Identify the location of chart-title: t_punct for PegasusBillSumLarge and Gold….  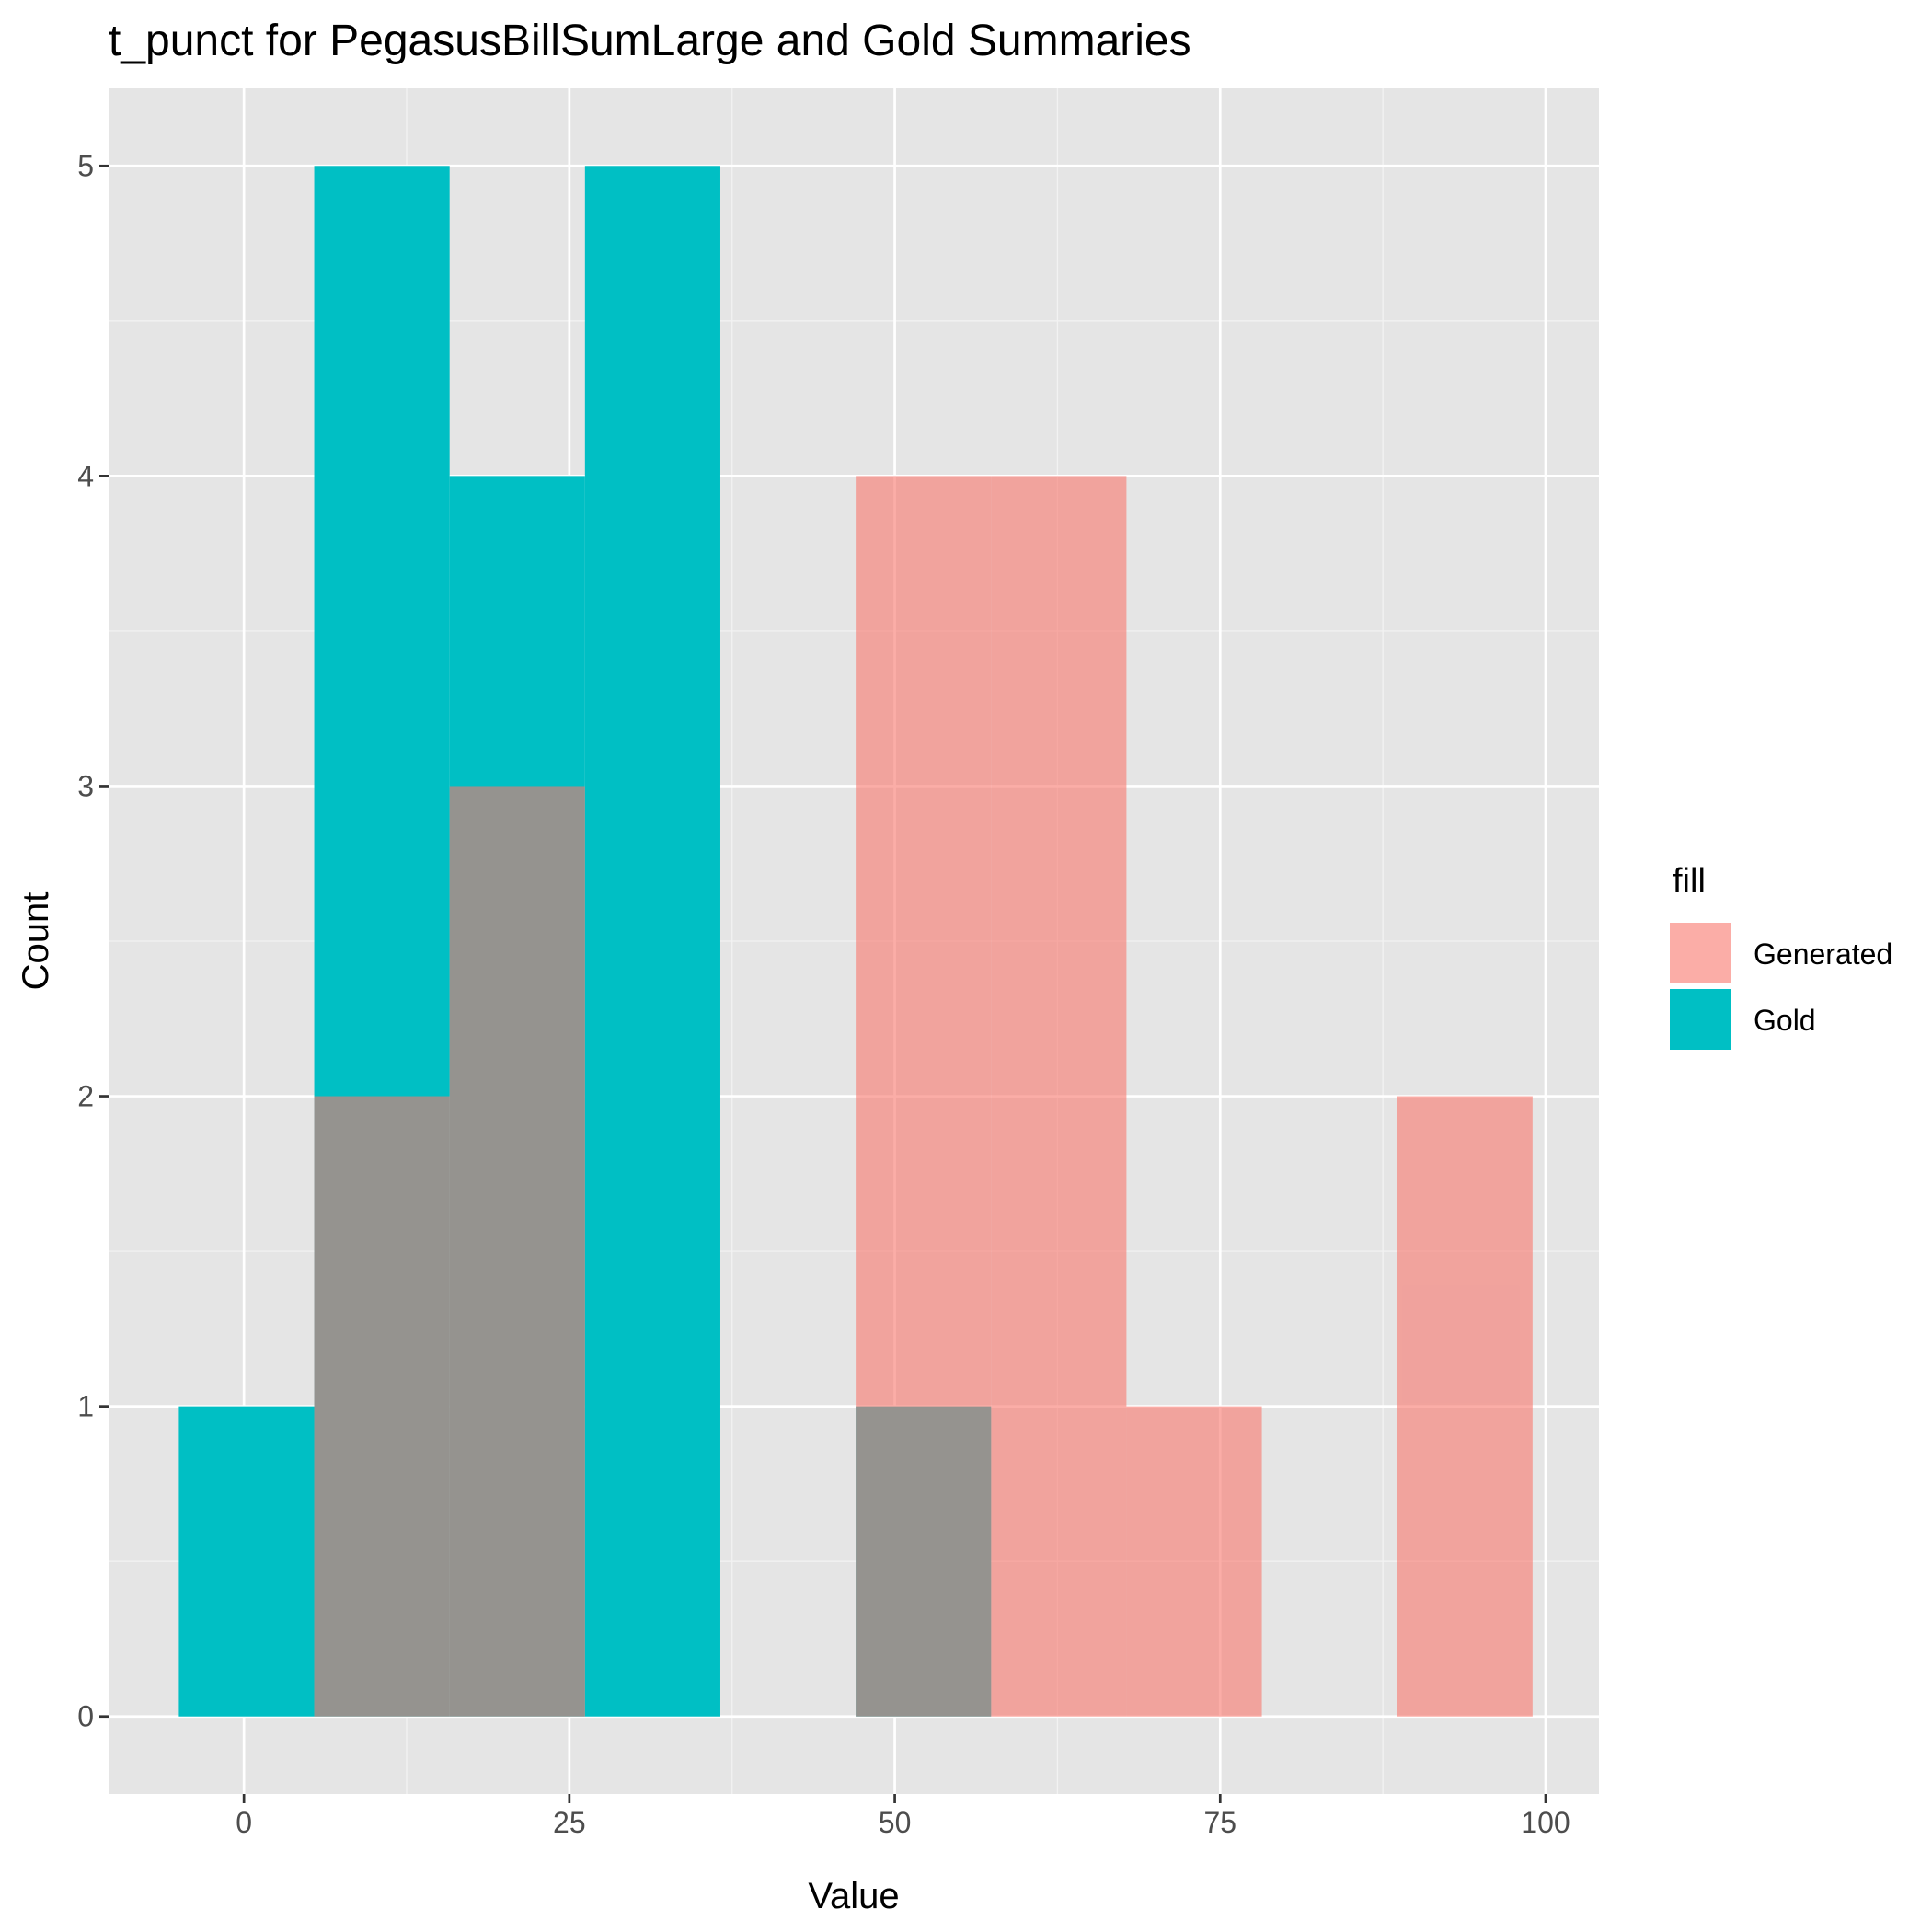
(650, 41).